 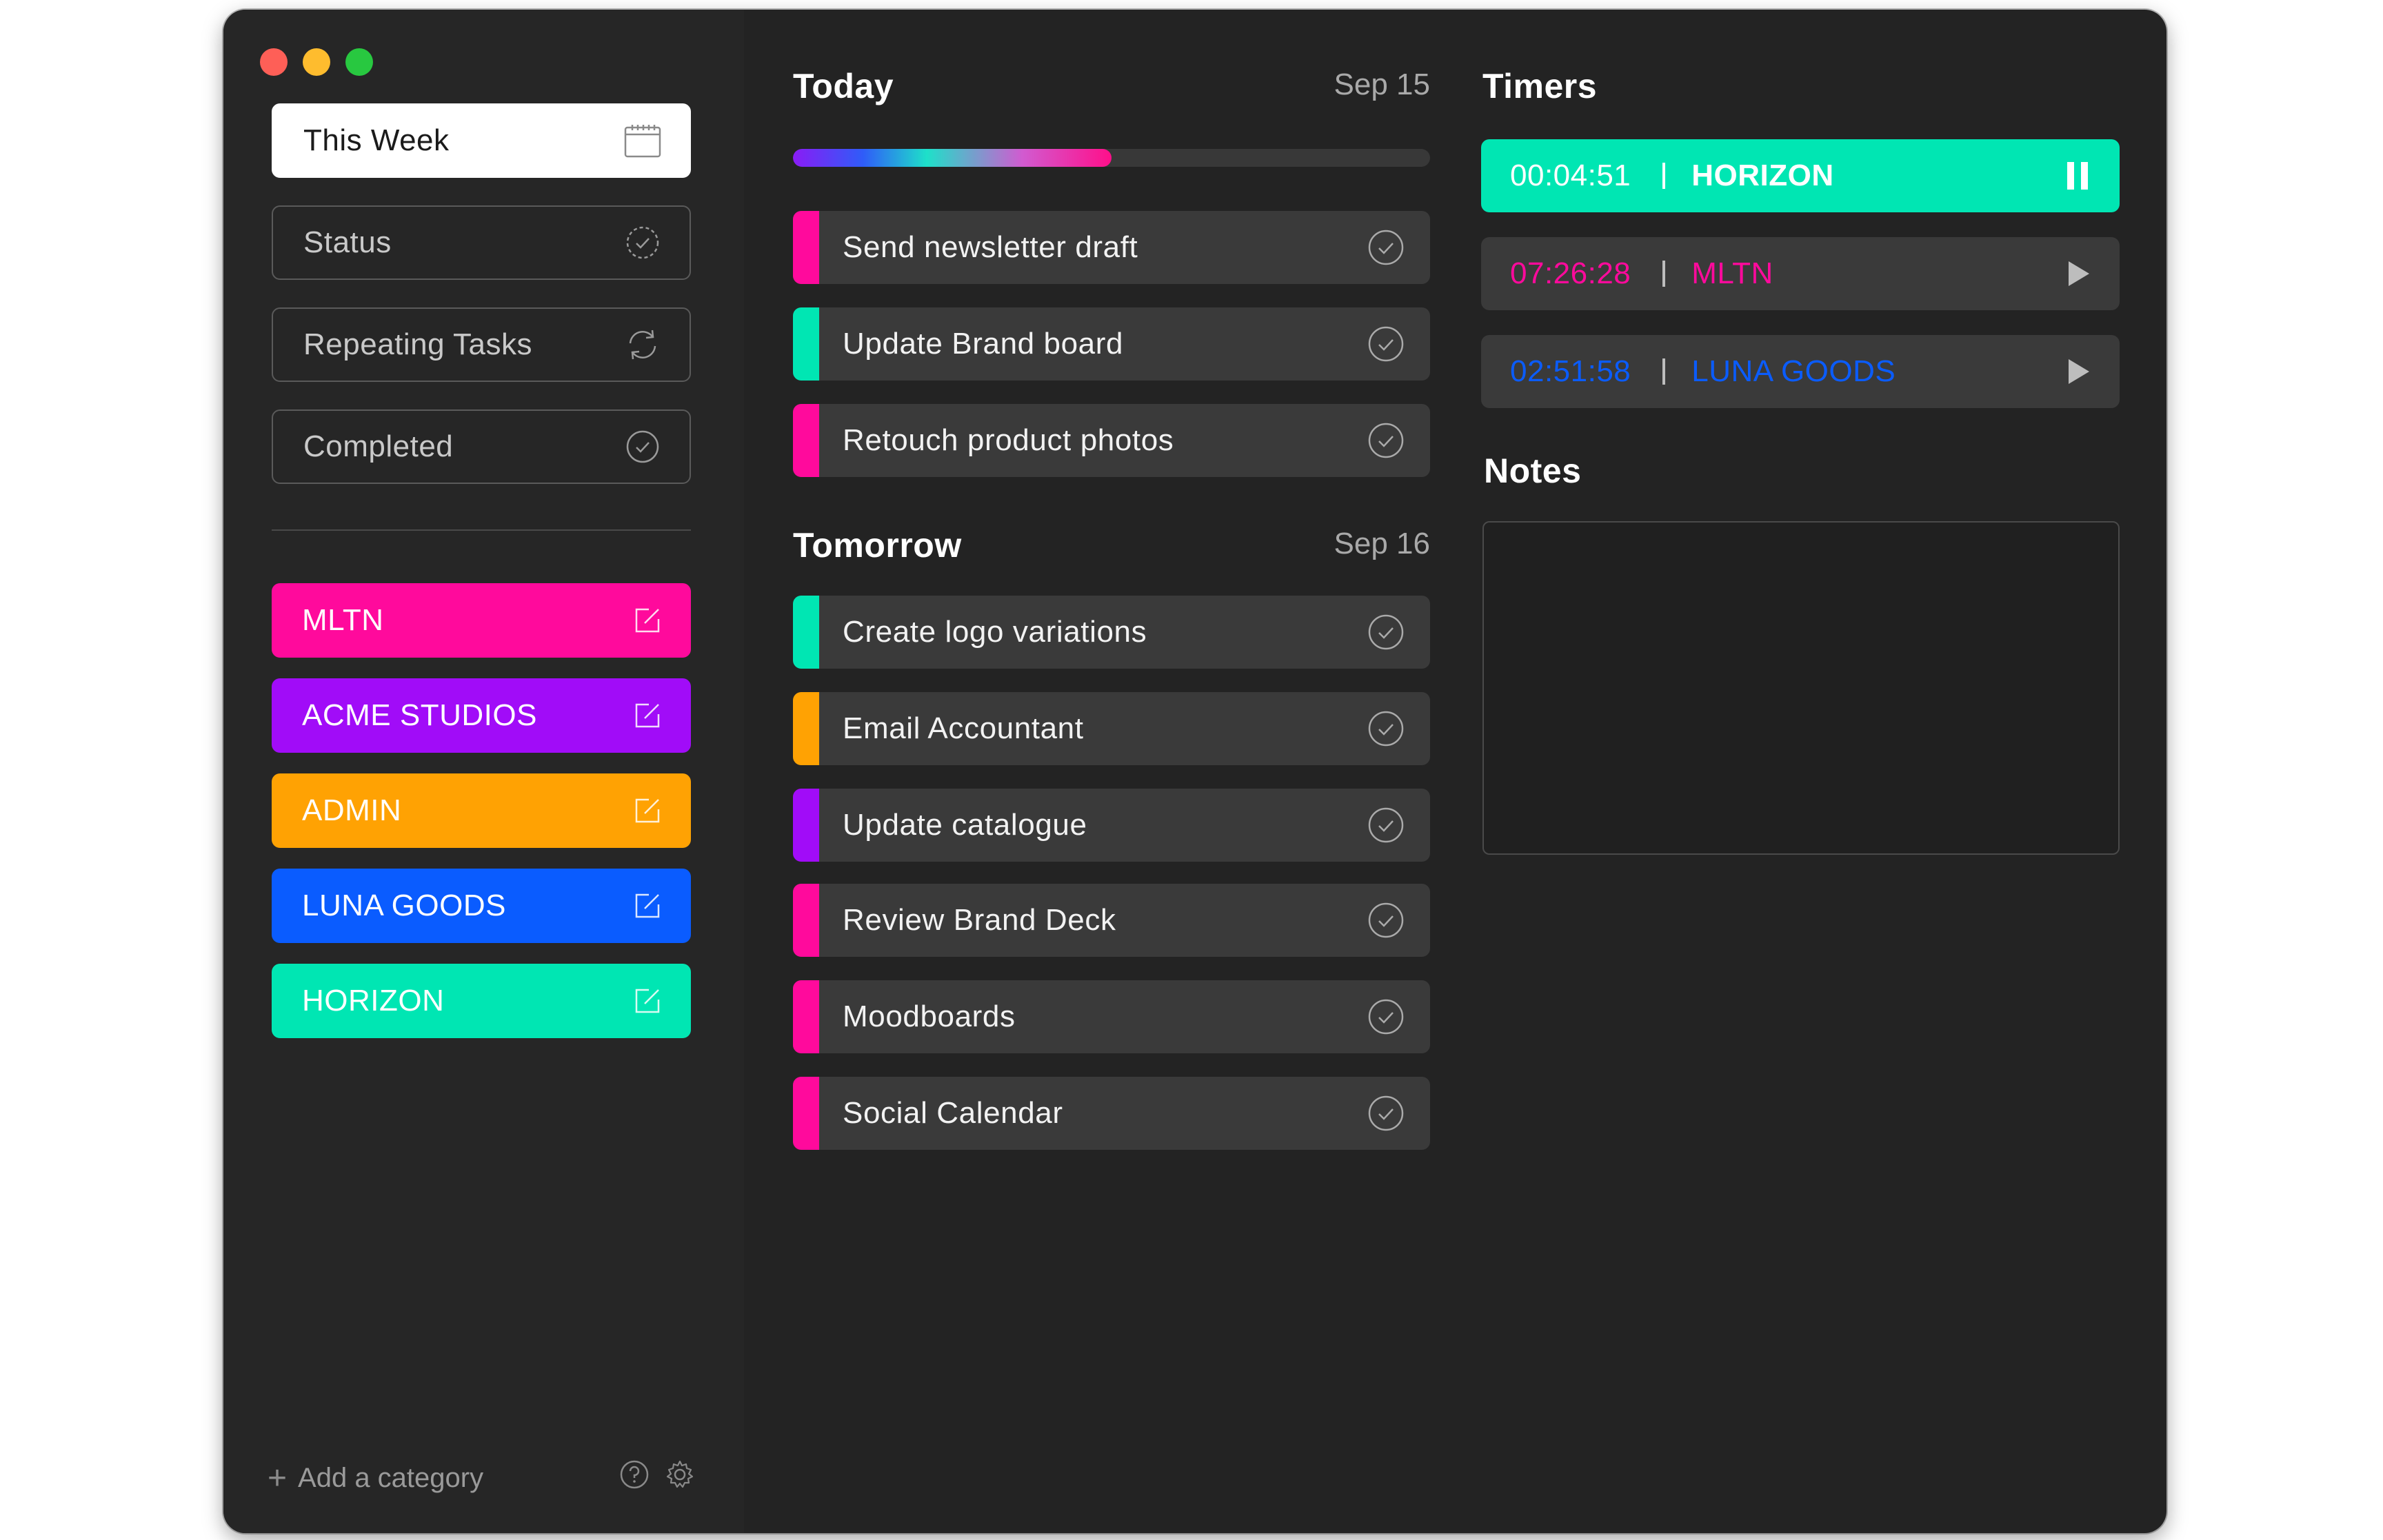 What do you see at coordinates (417, 344) in the screenshot?
I see `filter-label: Repeating Tasks` at bounding box center [417, 344].